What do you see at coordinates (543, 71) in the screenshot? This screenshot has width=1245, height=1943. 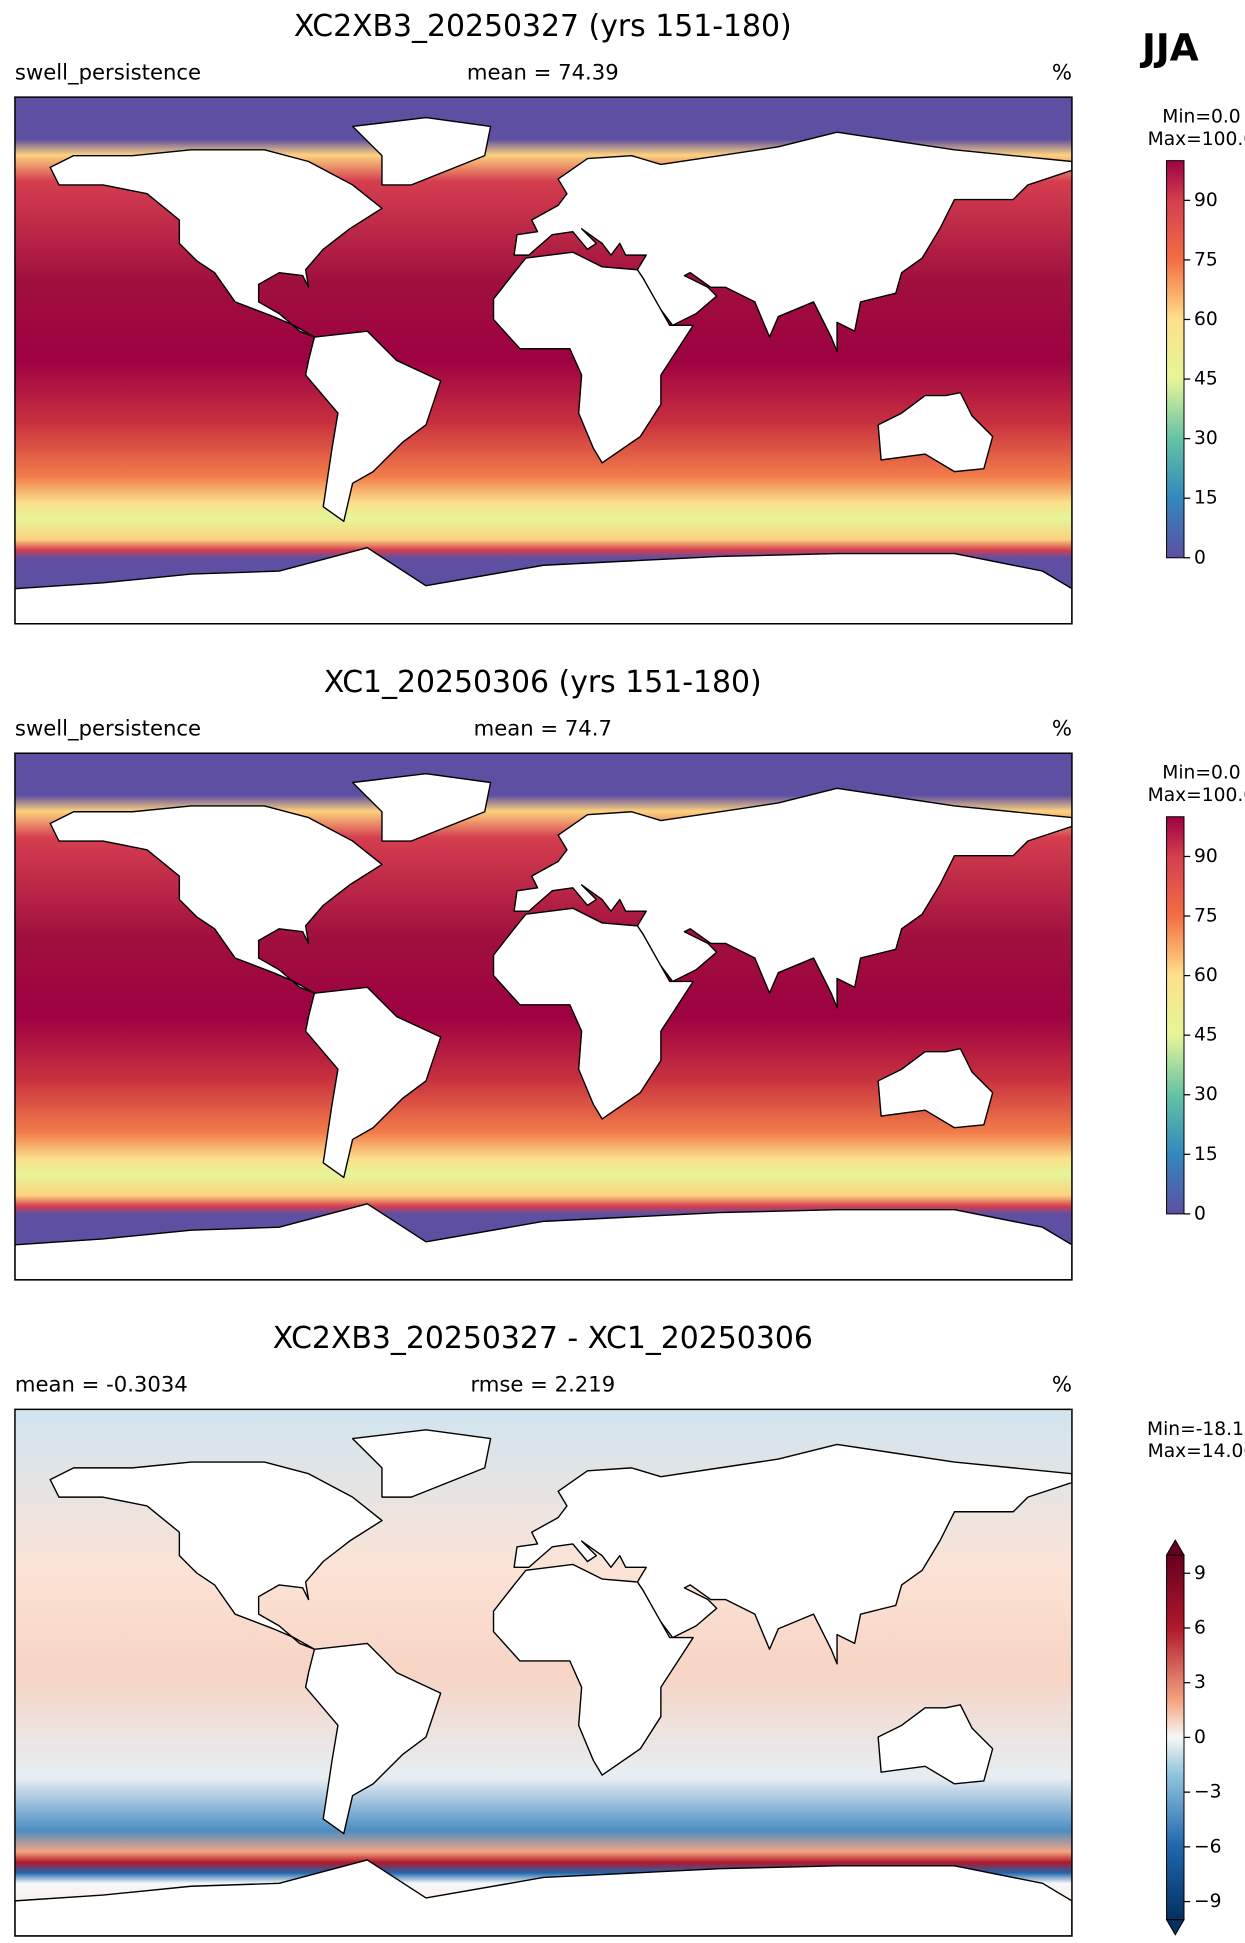 I see `center-label: mean = 74.39` at bounding box center [543, 71].